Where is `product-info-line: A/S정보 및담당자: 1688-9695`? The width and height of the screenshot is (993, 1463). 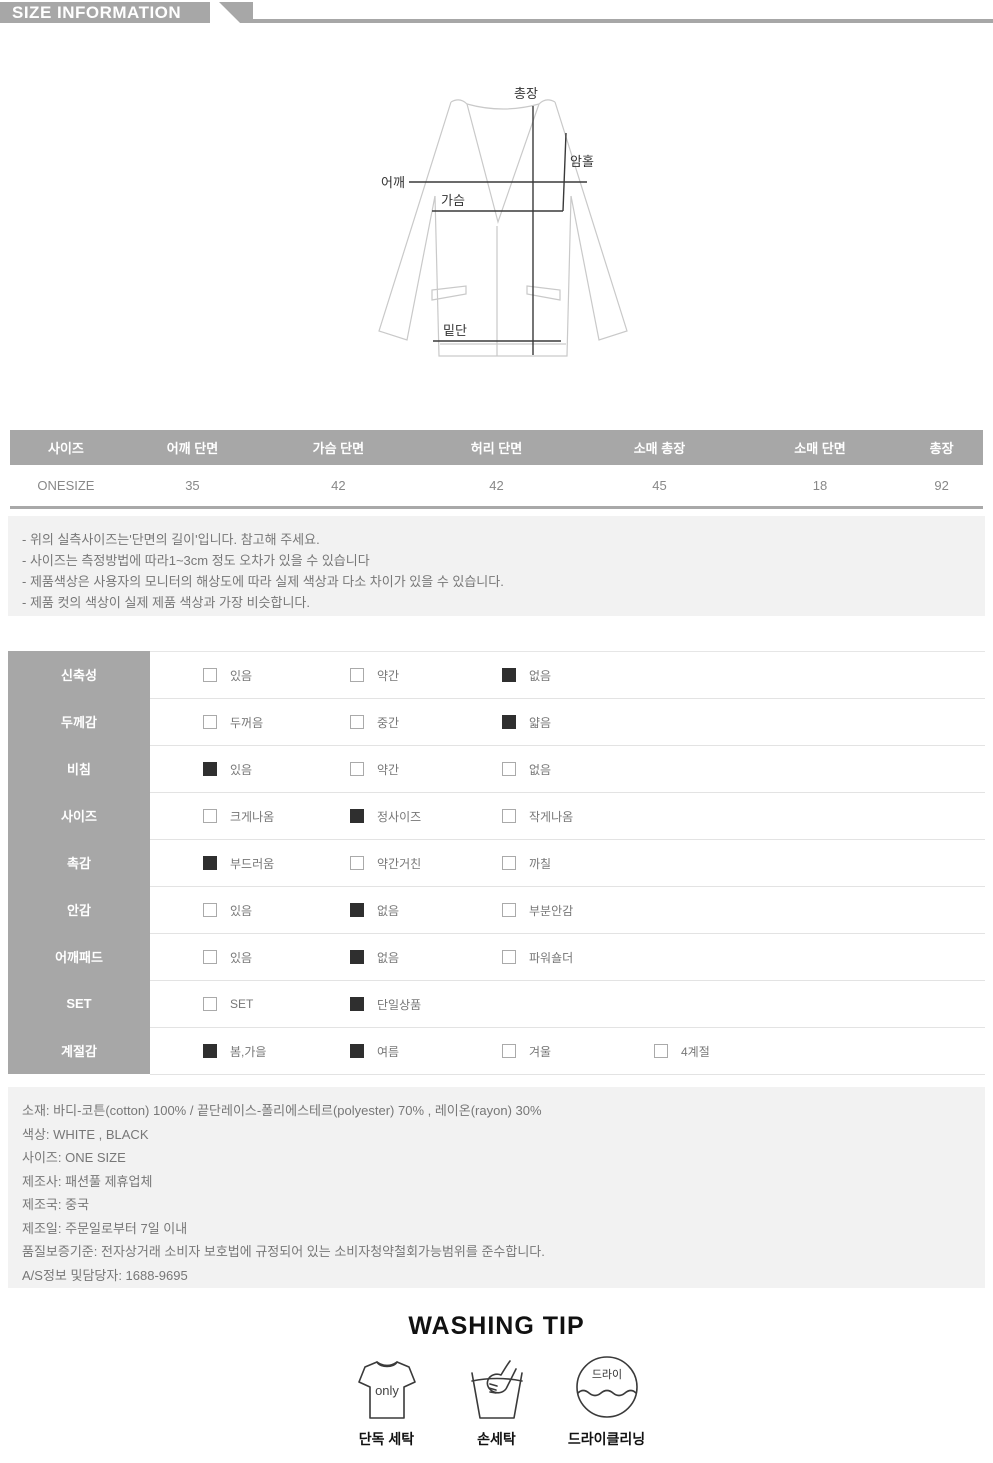
product-info-line: A/S정보 및담당자: 1688-9695 is located at coordinates (105, 1275).